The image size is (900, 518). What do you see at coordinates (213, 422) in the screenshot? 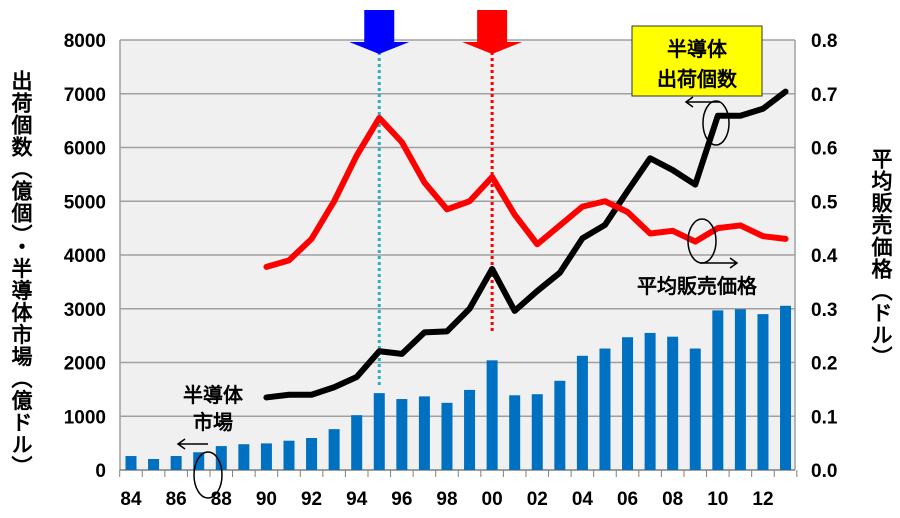
I see `market-label-line2: 市場` at bounding box center [213, 422].